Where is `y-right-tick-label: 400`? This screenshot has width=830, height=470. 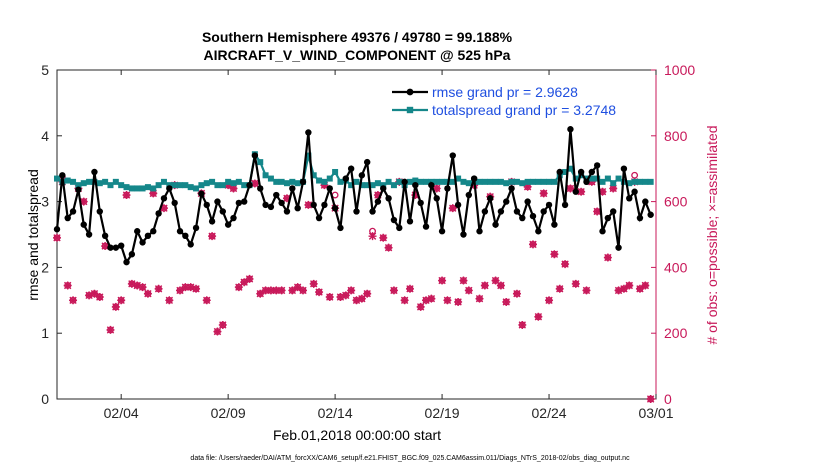
y-right-tick-label: 400 is located at coordinates (676, 267).